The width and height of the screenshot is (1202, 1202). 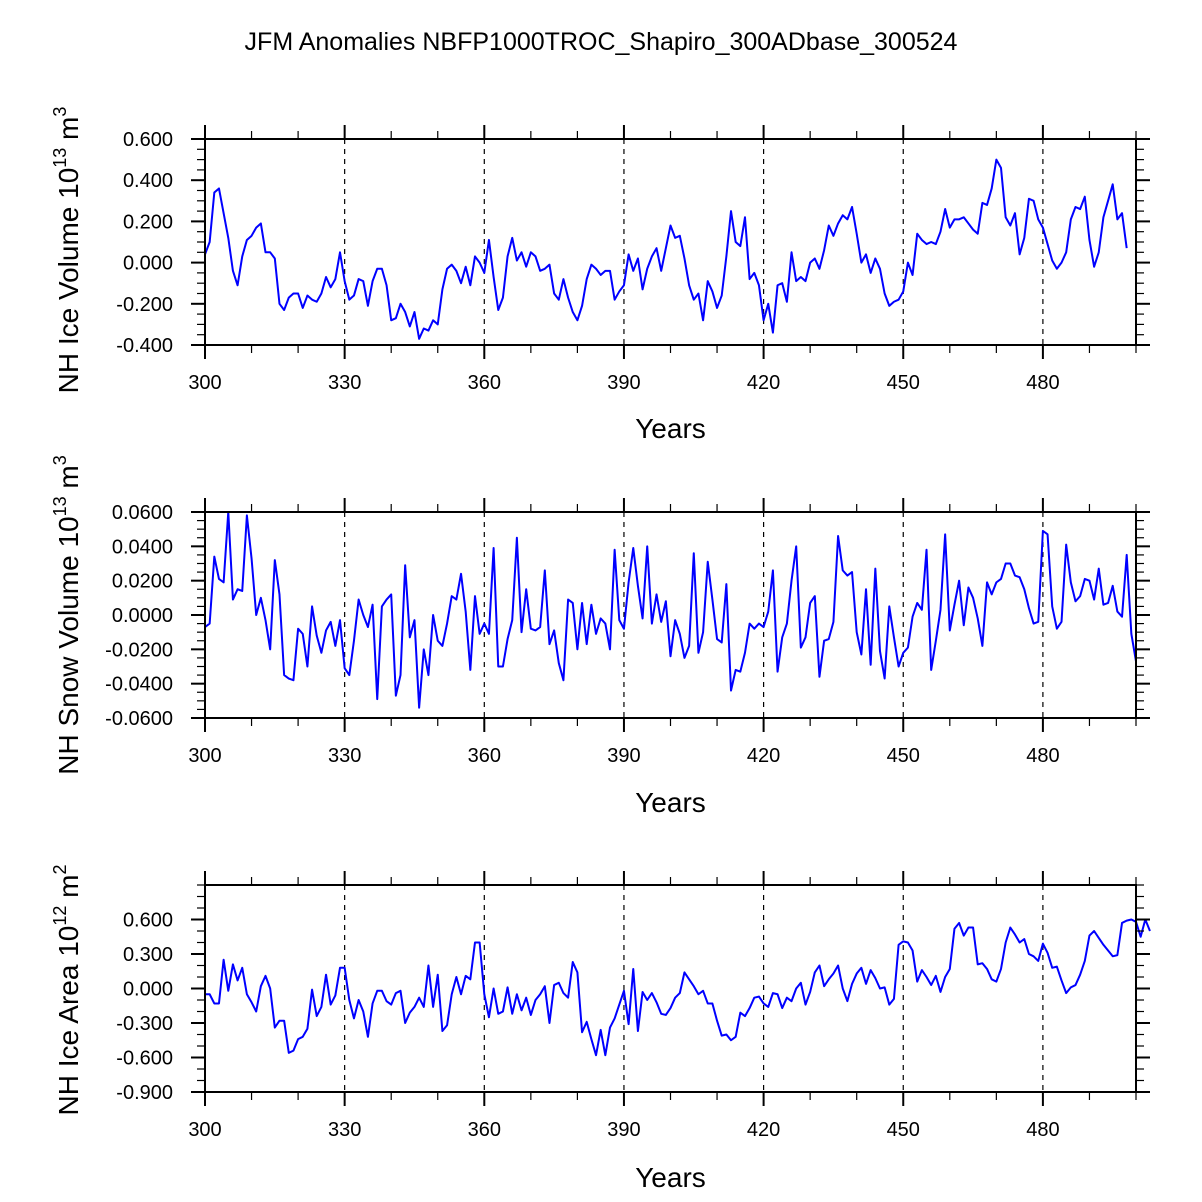 What do you see at coordinates (666, 249) in the screenshot?
I see `data-line-nh-ice-volume` at bounding box center [666, 249].